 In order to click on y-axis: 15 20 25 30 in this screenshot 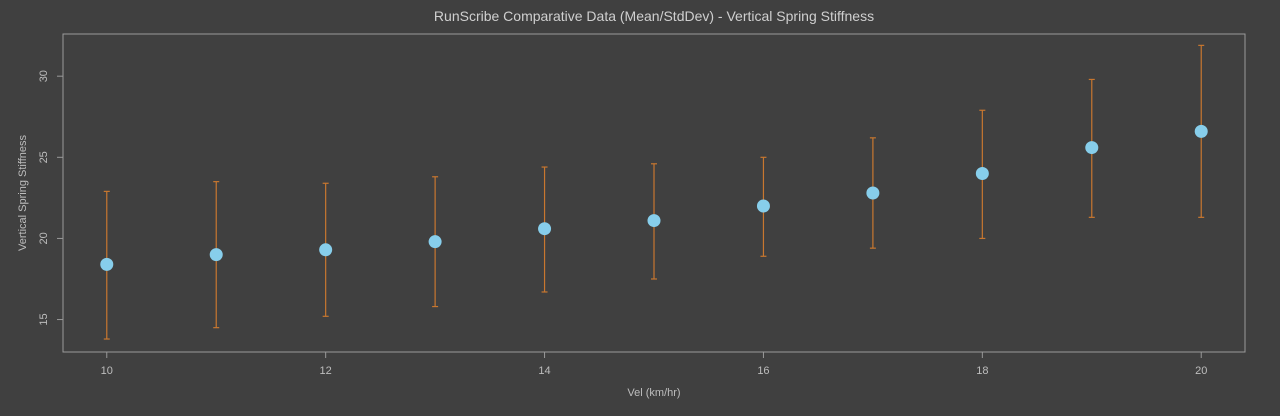, I will do `click(50, 198)`.